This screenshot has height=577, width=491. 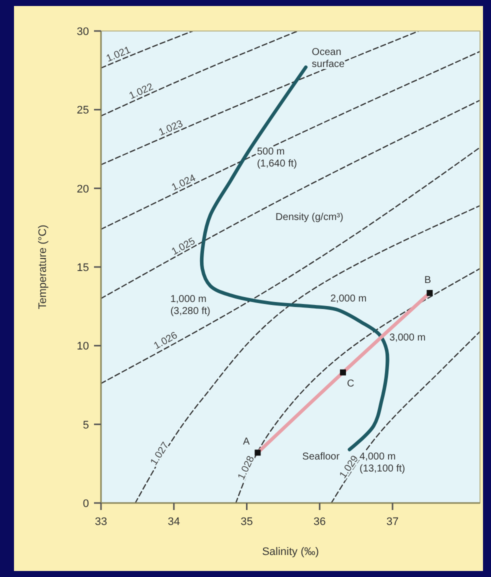 What do you see at coordinates (392, 522) in the screenshot?
I see `x-tick-label: 37` at bounding box center [392, 522].